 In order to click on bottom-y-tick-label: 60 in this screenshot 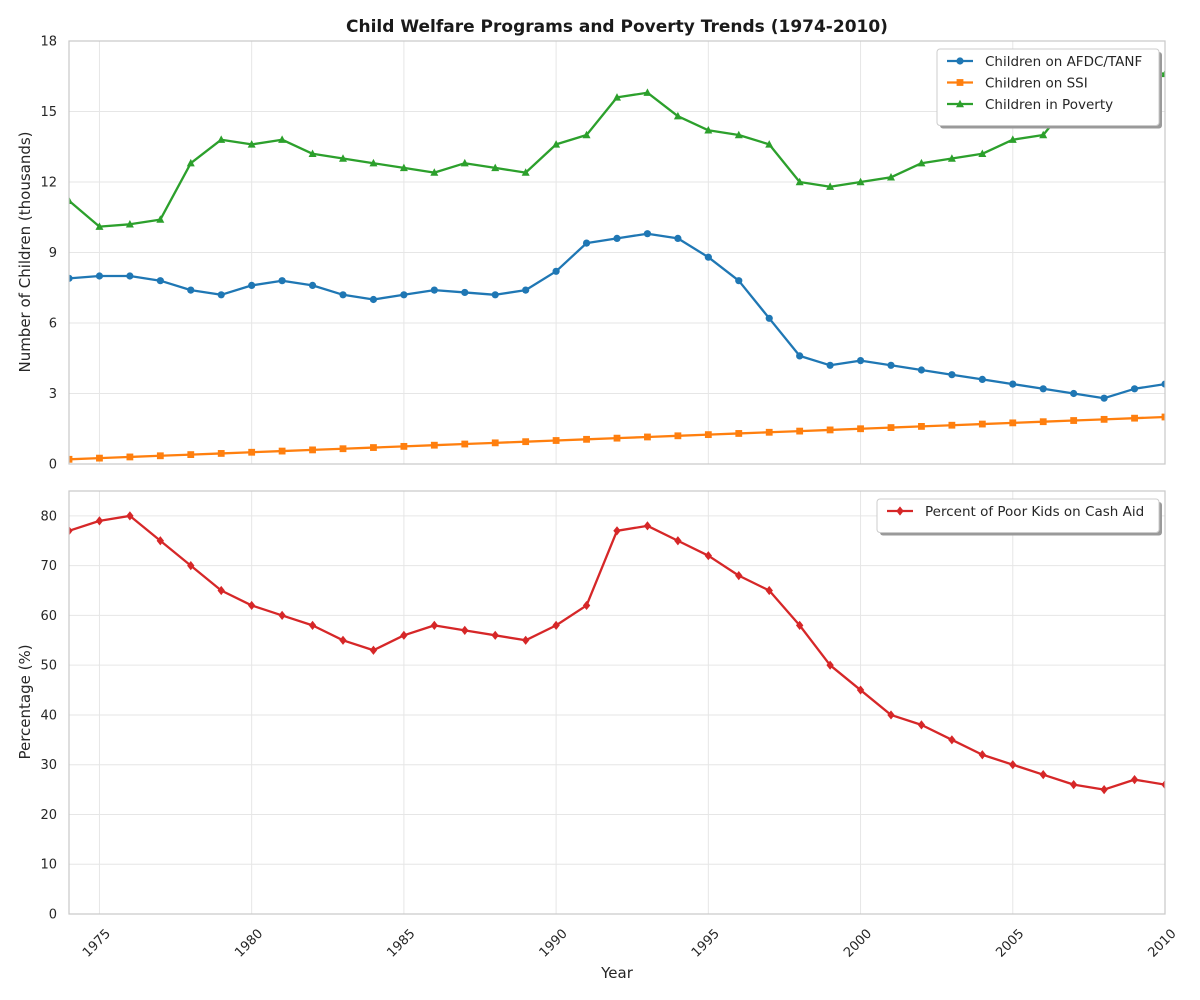, I will do `click(48, 616)`.